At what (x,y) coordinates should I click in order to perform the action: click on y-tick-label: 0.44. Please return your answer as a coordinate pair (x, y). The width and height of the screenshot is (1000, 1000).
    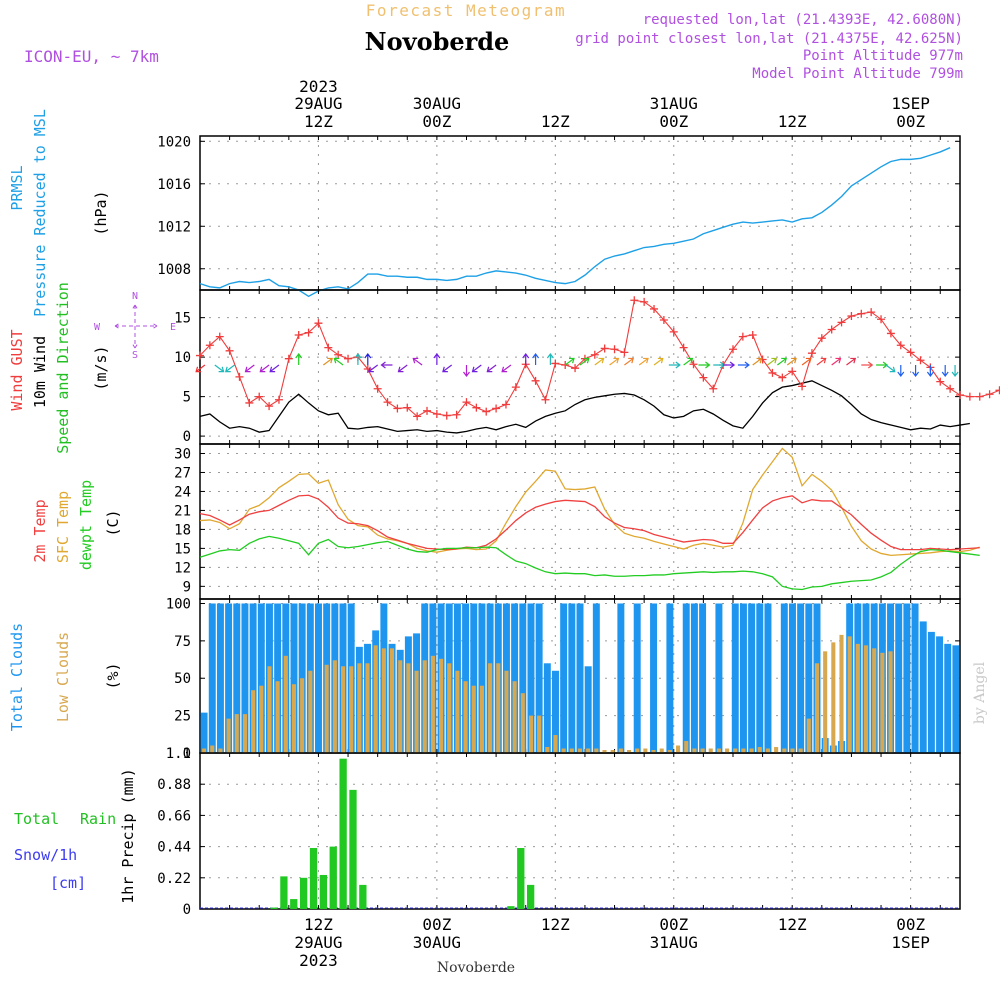
    Looking at the image, I should click on (174, 848).